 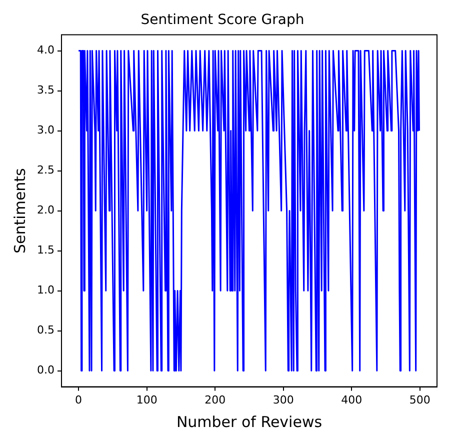 What do you see at coordinates (45, 50) in the screenshot?
I see `y-tick-label: 4.0` at bounding box center [45, 50].